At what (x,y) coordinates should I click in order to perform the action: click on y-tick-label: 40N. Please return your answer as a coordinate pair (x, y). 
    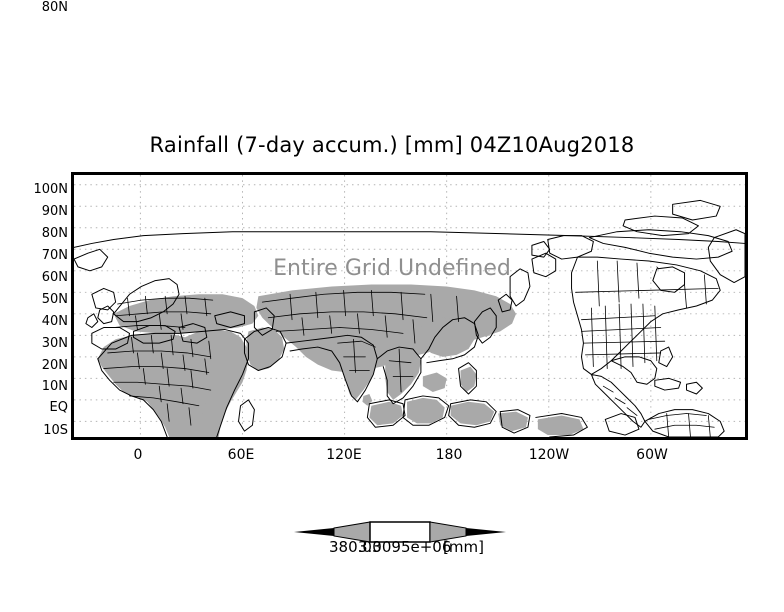
    Looking at the image, I should click on (54, 321).